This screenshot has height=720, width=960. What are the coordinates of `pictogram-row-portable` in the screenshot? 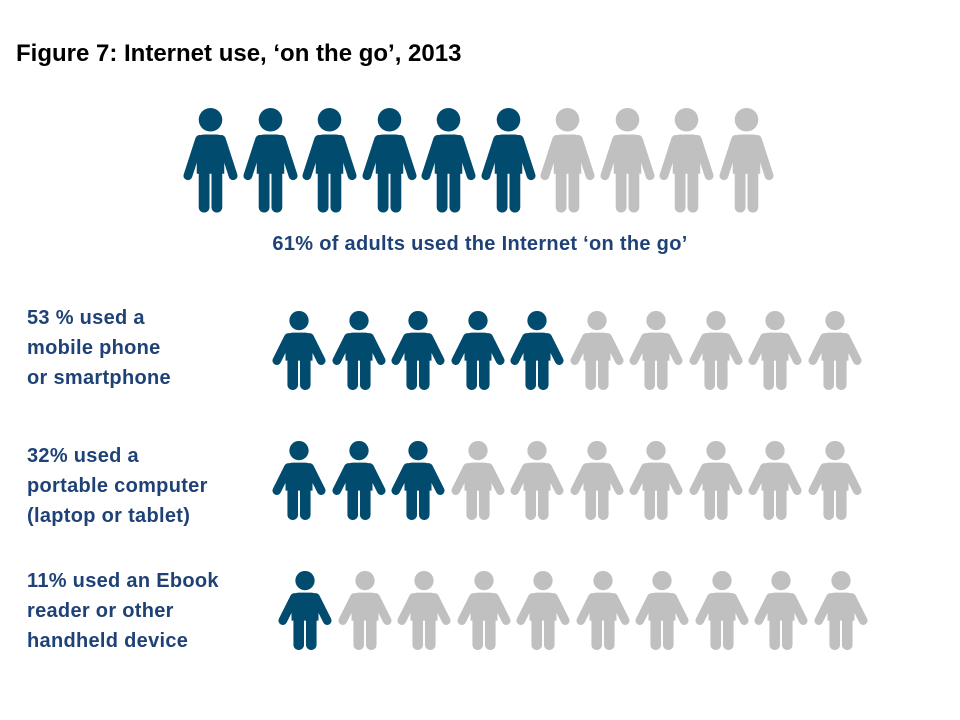 It's located at (567, 480).